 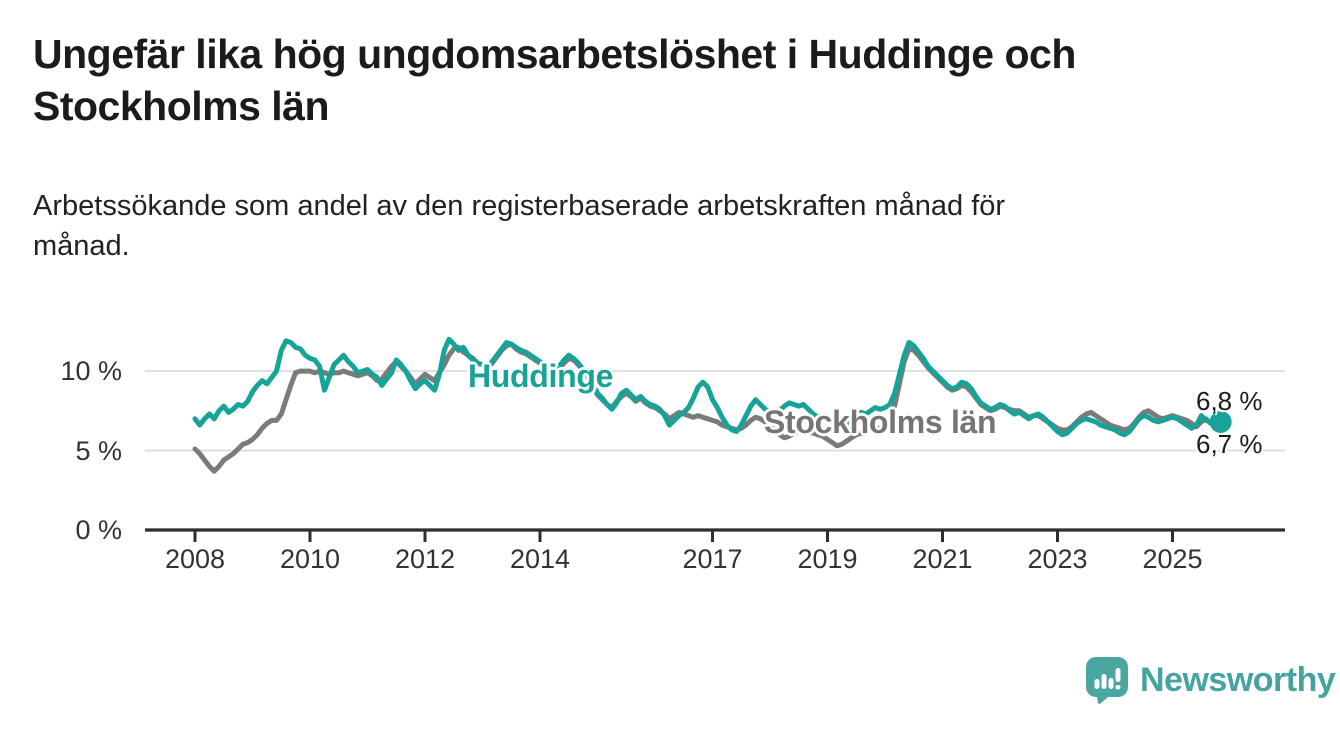 I want to click on x-axis-label: 2023, so click(x=1057, y=559).